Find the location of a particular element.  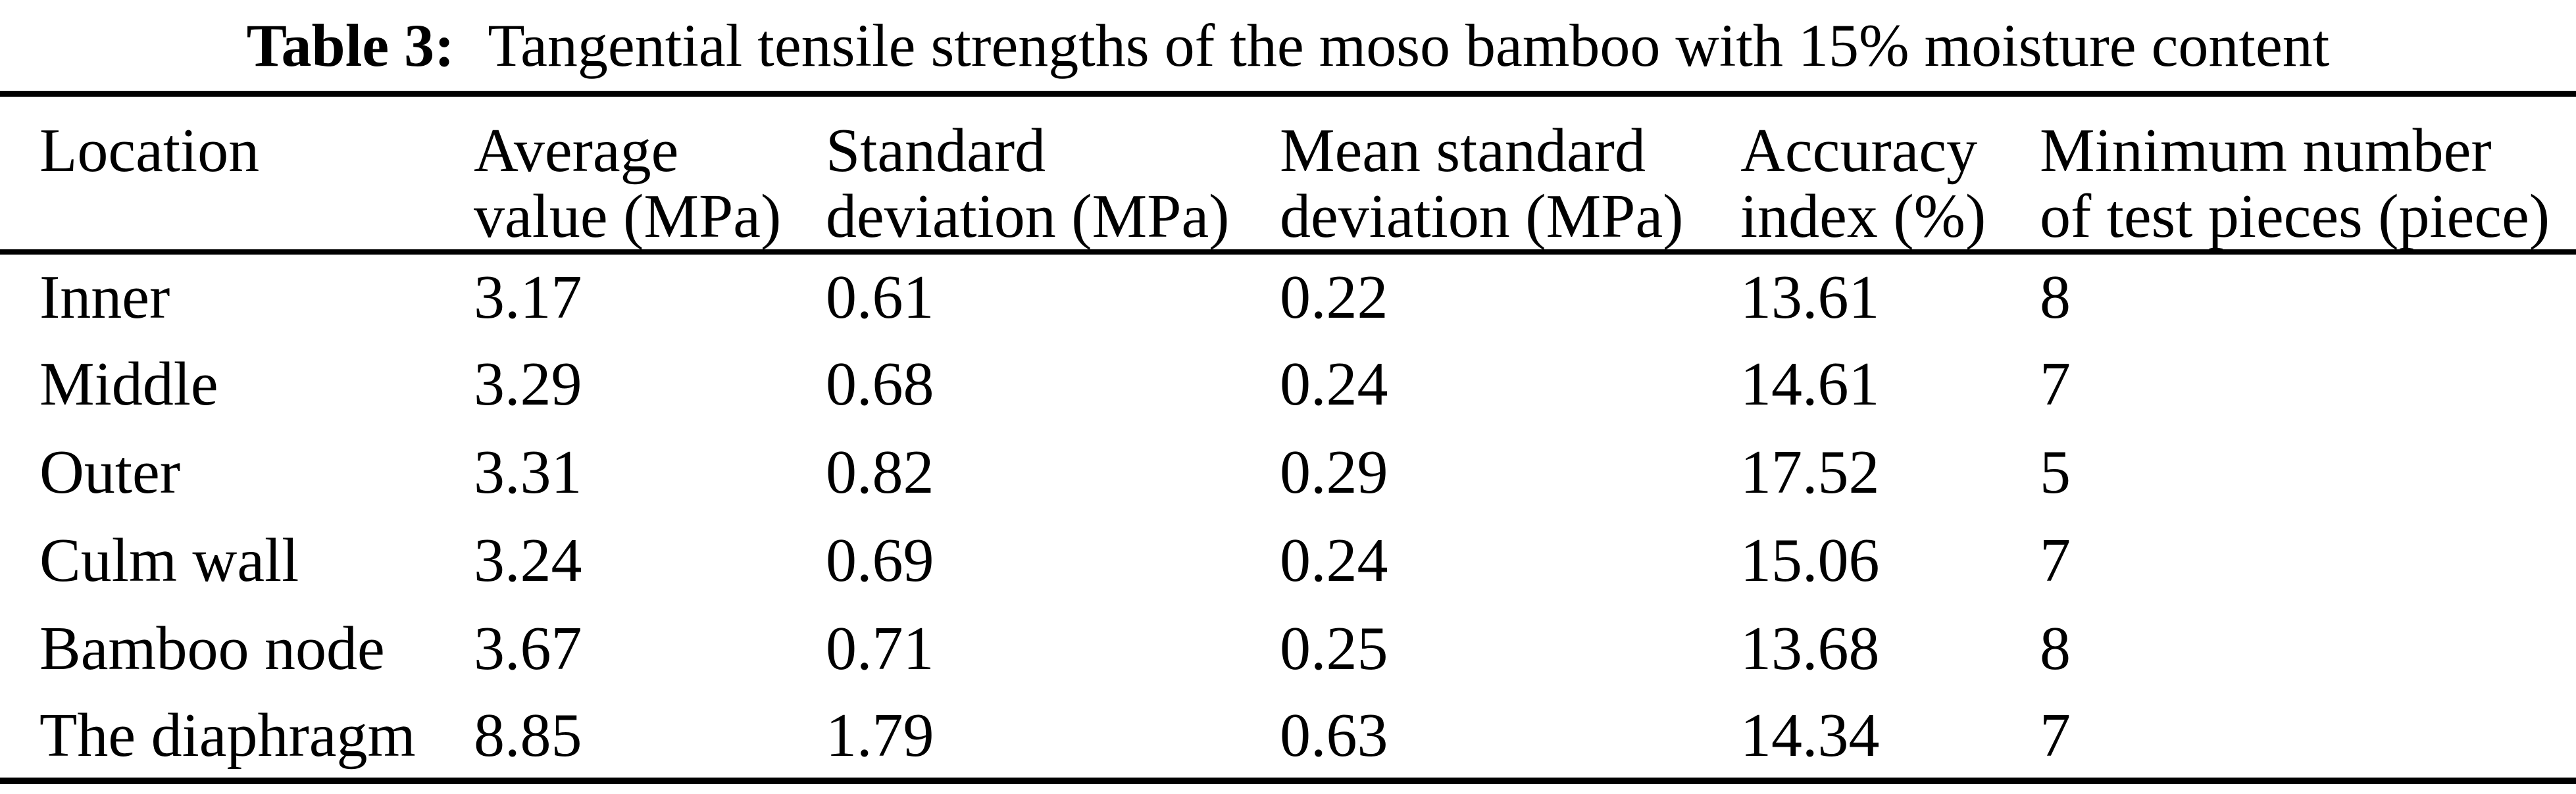

cell-location: Culm wall is located at coordinates (169, 560).